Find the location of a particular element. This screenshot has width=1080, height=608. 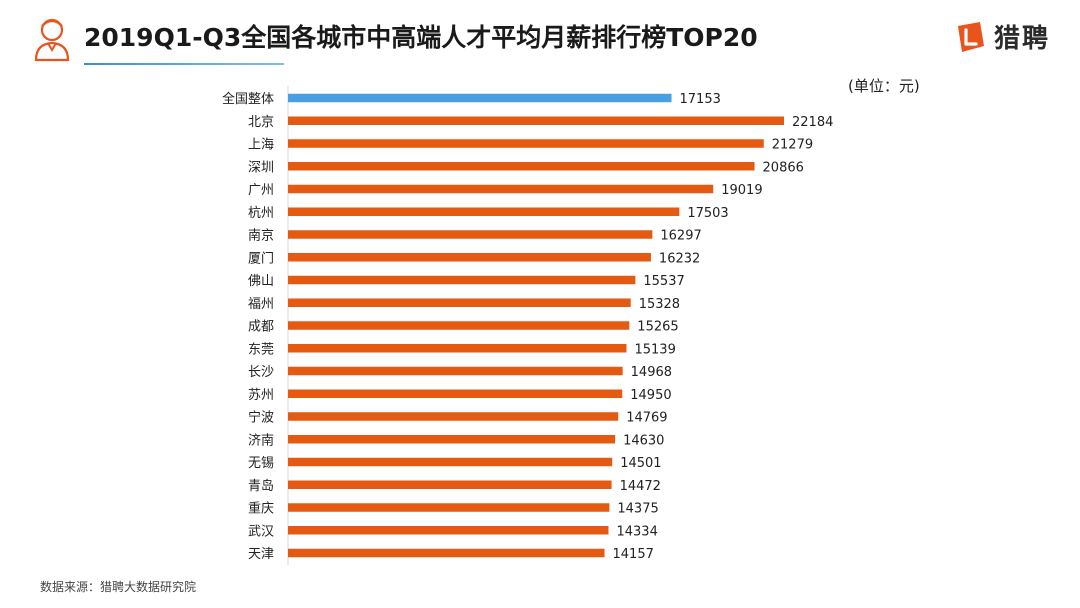

value-label: 14375 is located at coordinates (637, 509).